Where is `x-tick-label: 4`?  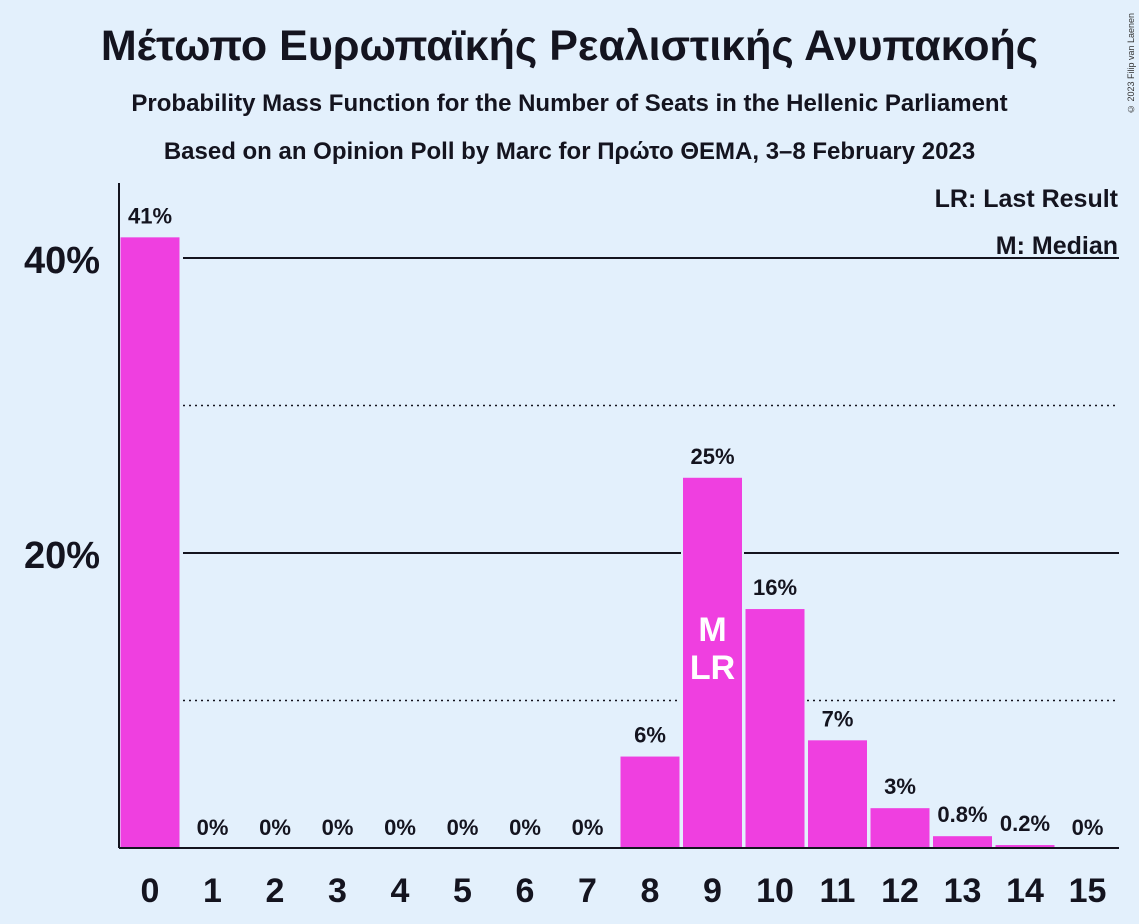 x-tick-label: 4 is located at coordinates (400, 891).